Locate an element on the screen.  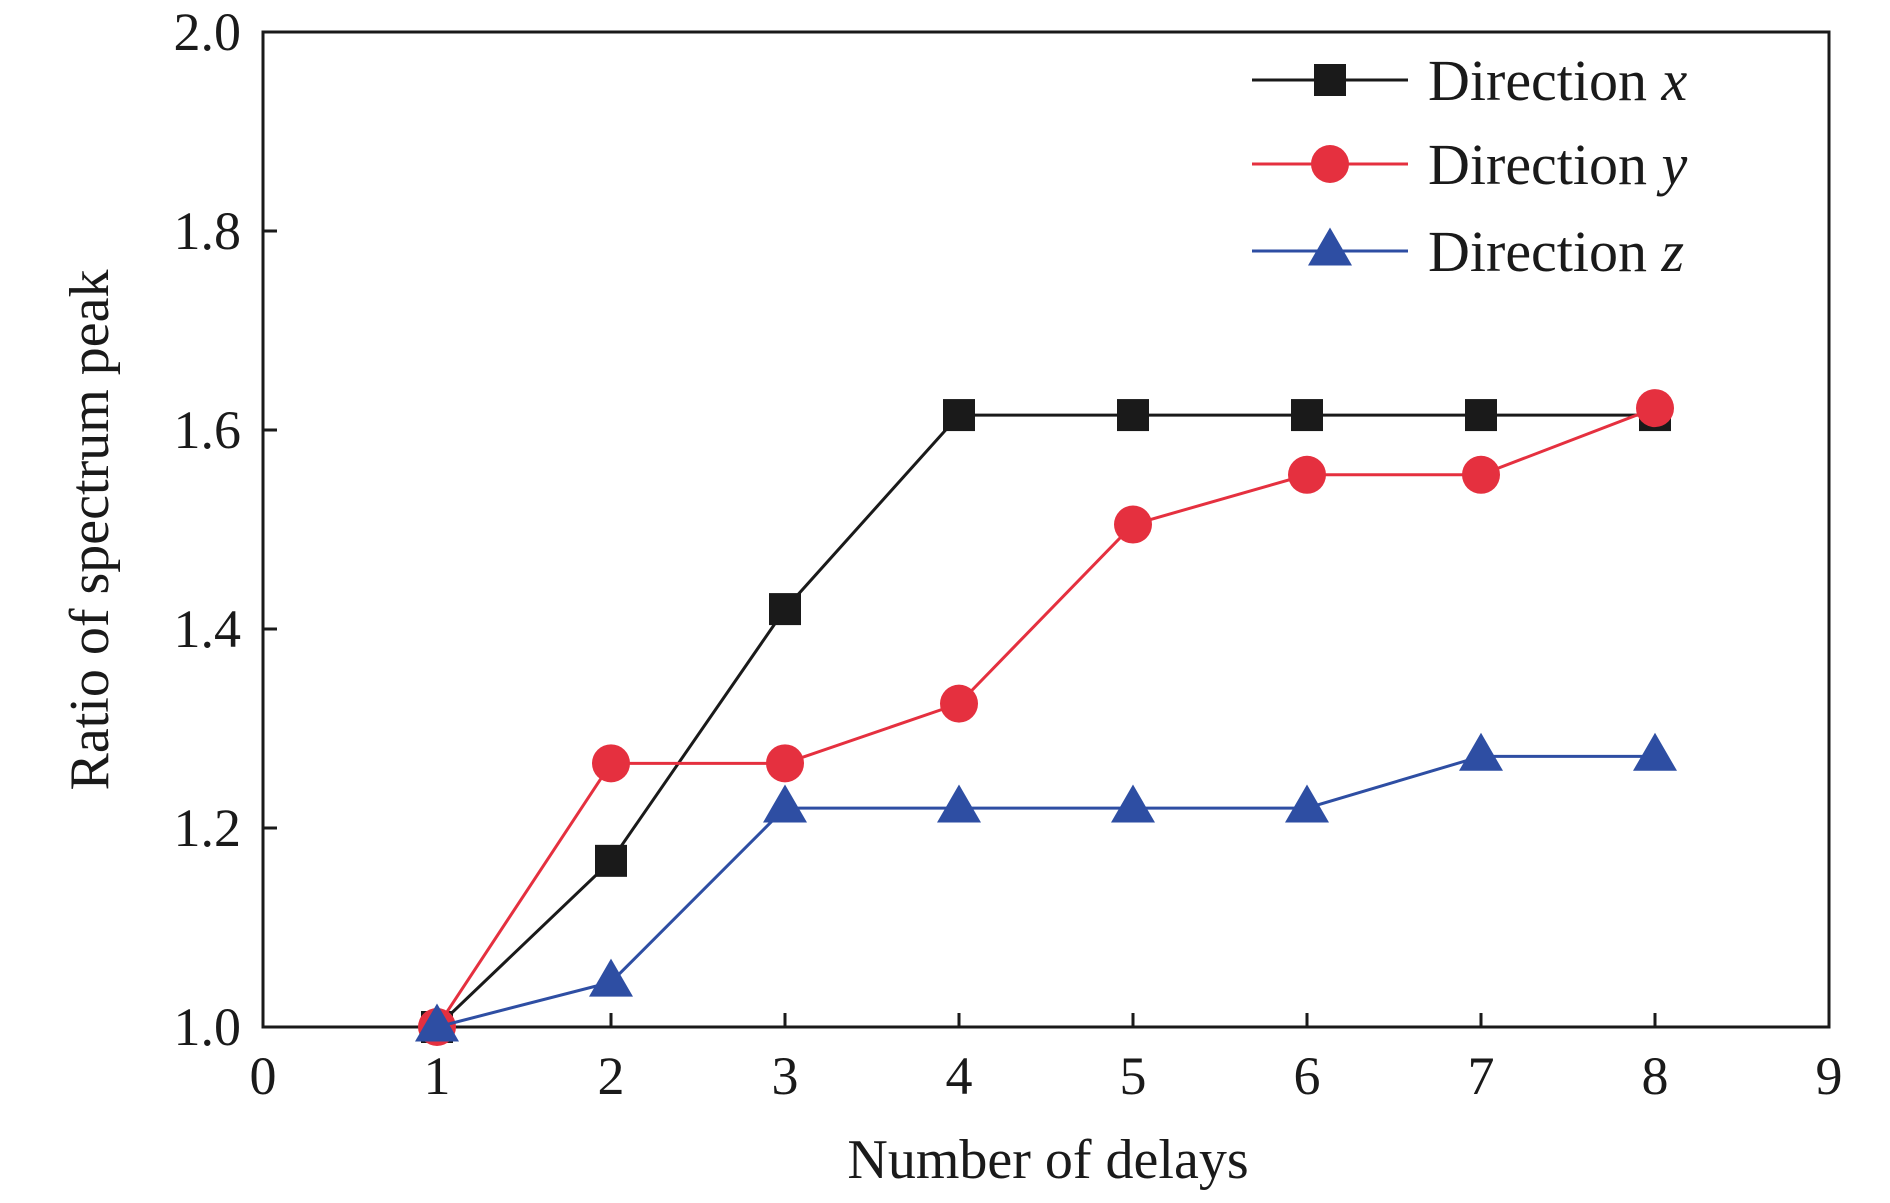
series-line-z is located at coordinates (1045, 891).